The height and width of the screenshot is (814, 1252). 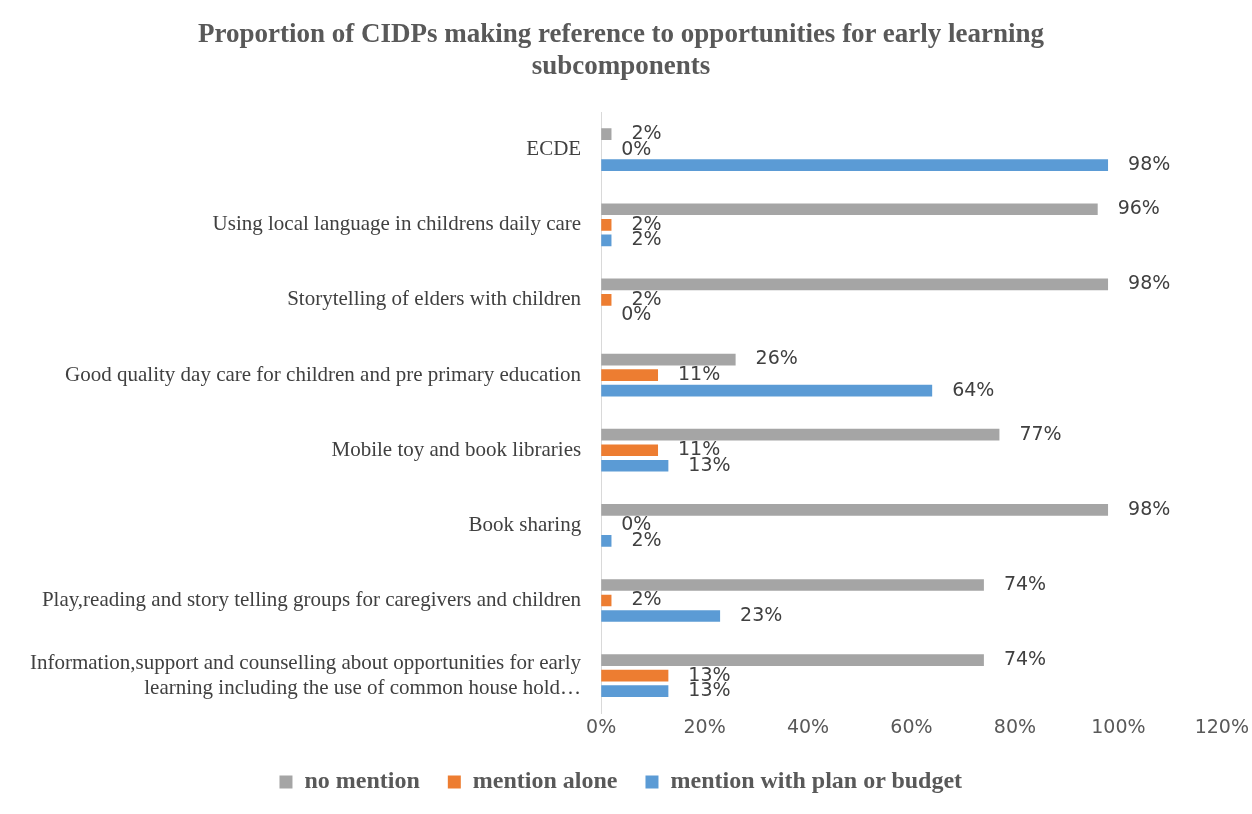 What do you see at coordinates (1015, 725) in the screenshot?
I see `x-tick-label: 80%` at bounding box center [1015, 725].